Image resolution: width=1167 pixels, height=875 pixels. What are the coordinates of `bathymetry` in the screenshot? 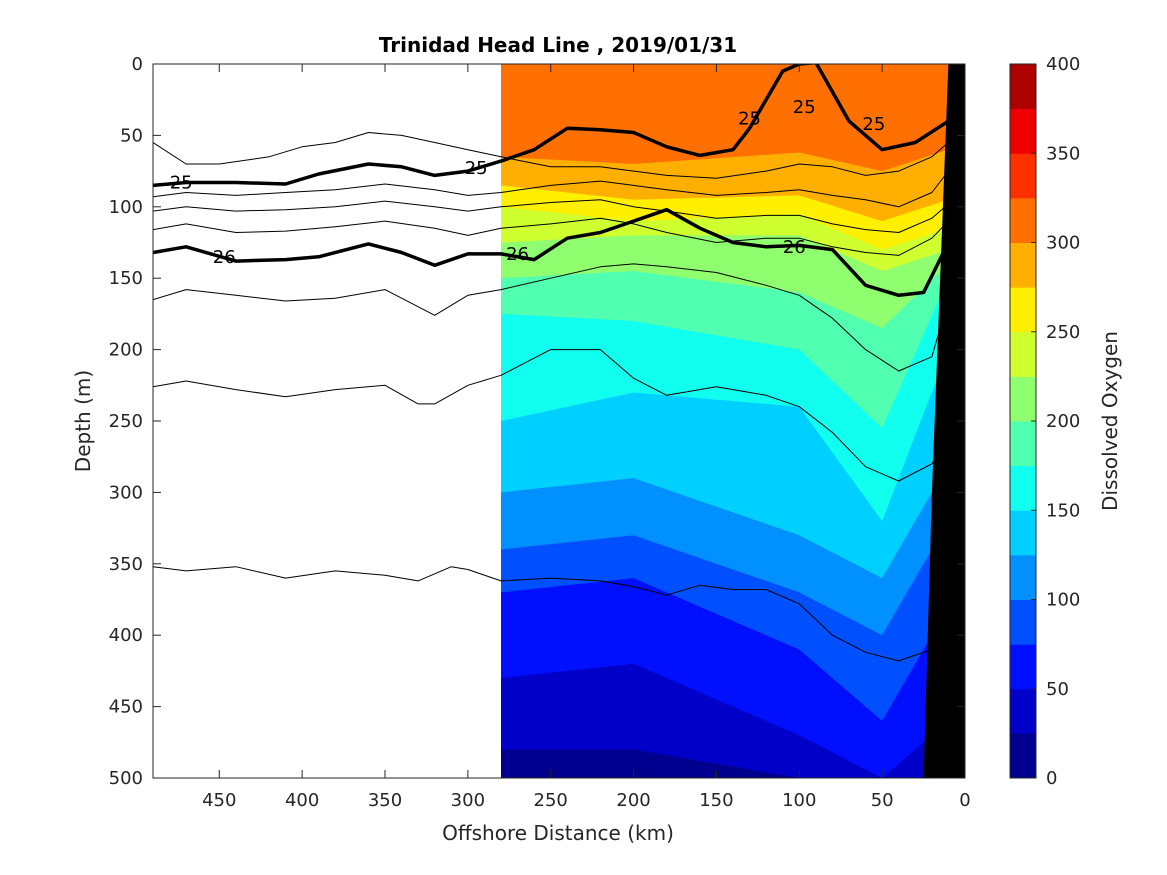 It's located at (944, 421).